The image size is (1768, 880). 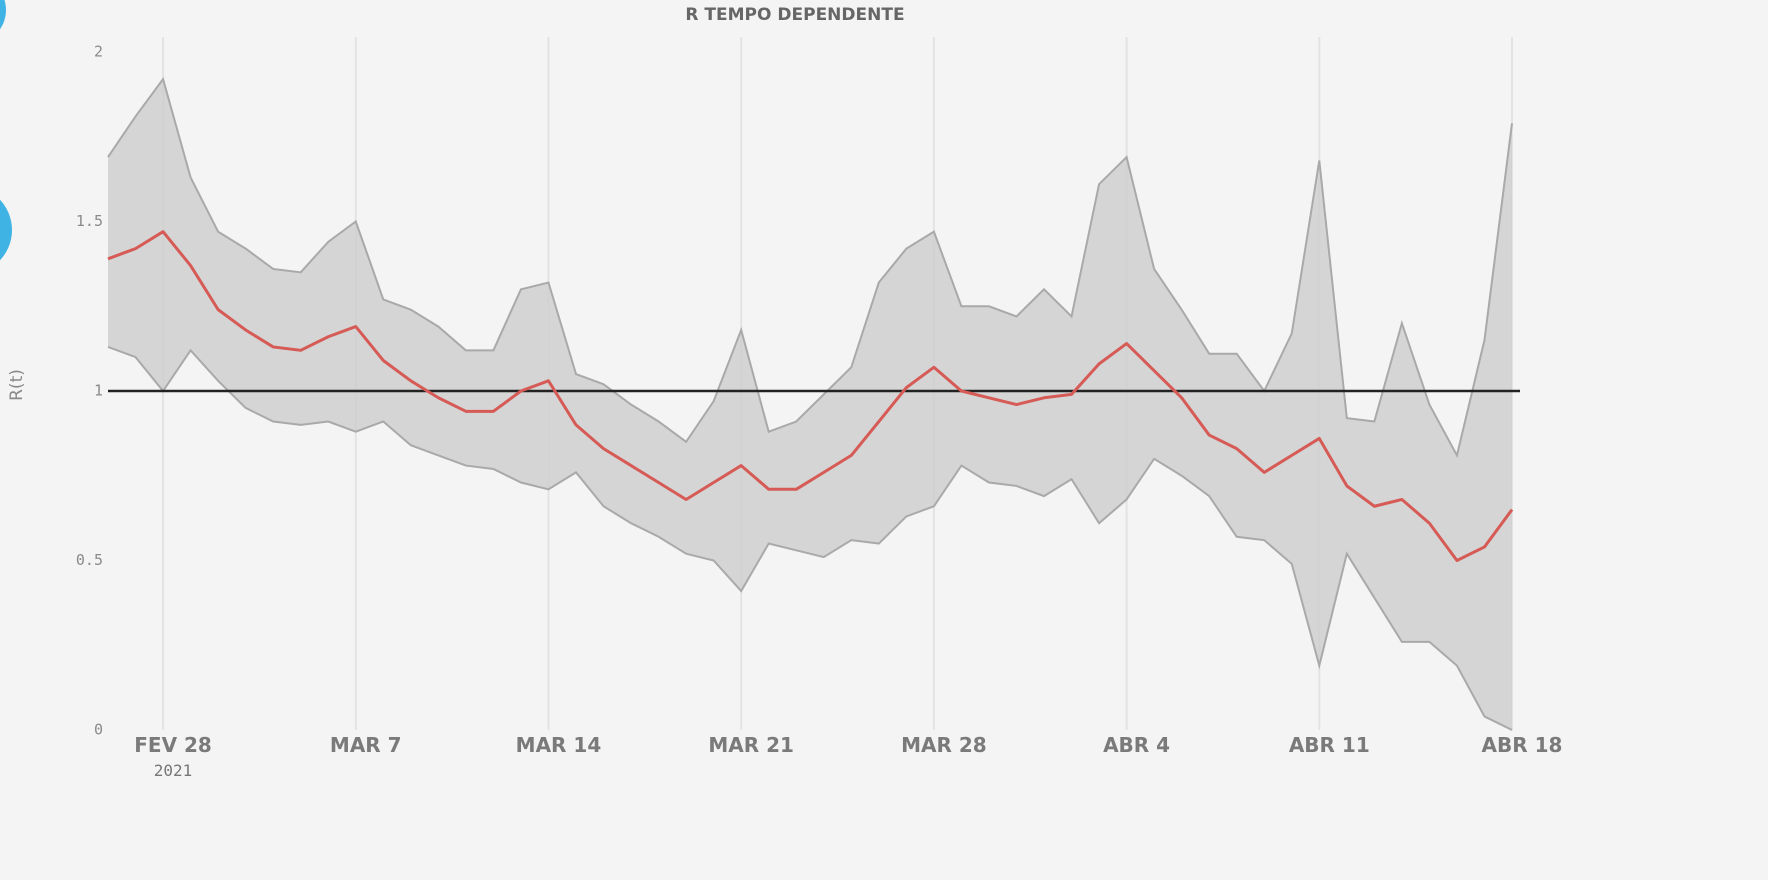 I want to click on x-tick-label: ABR 18, so click(x=1522, y=745).